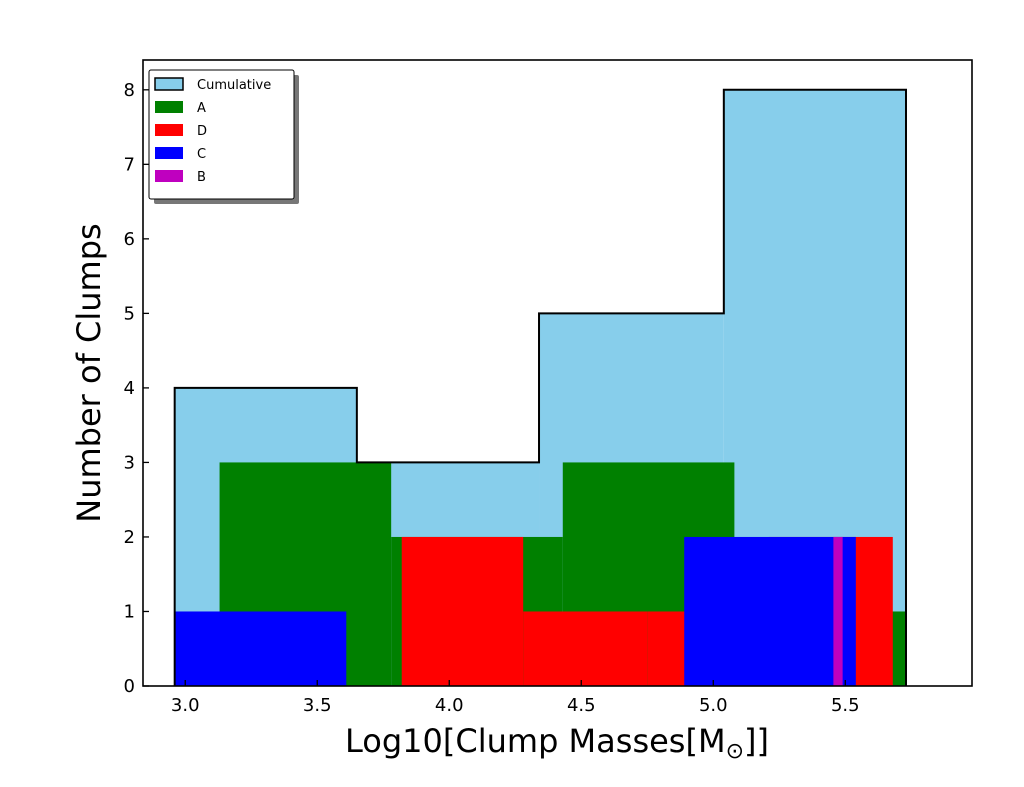 The image size is (1024, 787). Describe the element at coordinates (845, 705) in the screenshot. I see `x-tick-label-5.5: 5.5` at that location.